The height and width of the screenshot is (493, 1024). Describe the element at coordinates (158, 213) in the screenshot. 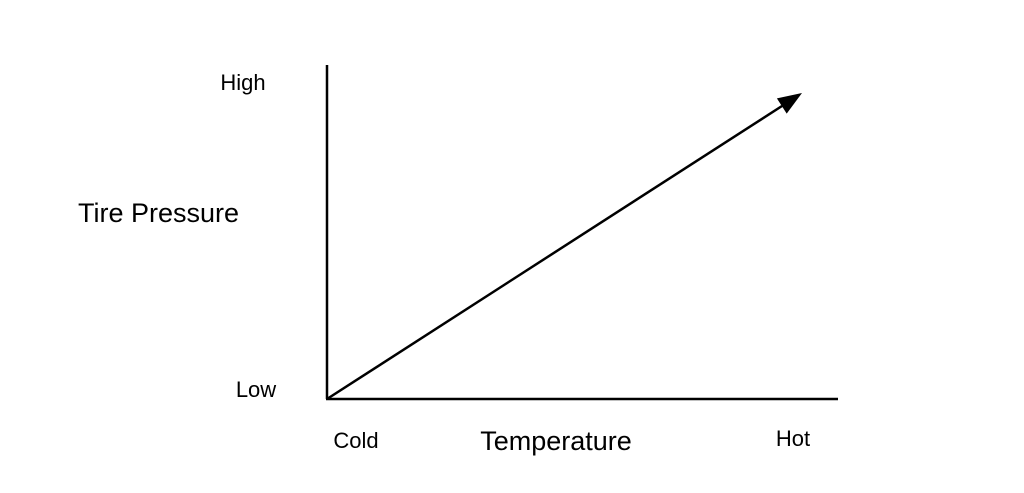

I see `y-axis-title: Tire Pressure` at that location.